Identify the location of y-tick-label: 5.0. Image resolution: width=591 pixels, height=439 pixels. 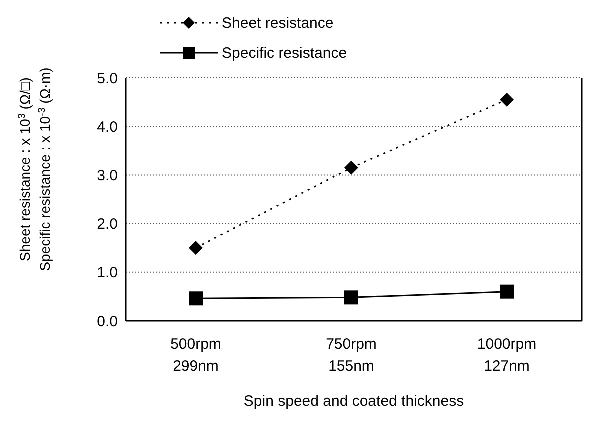
(107, 79).